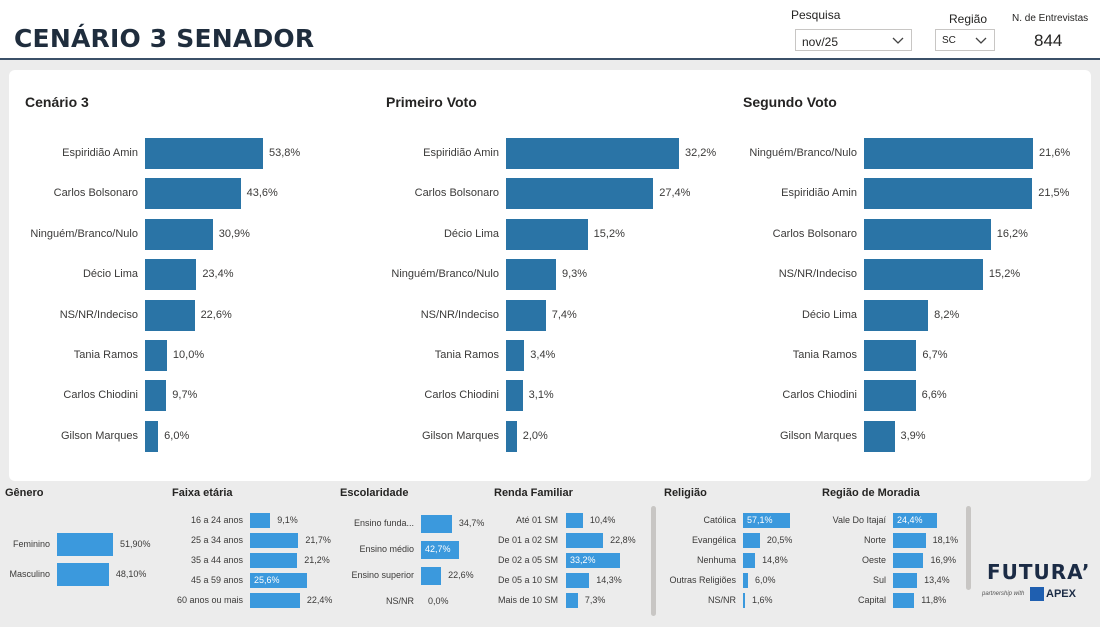 The image size is (1100, 627). Describe the element at coordinates (943, 559) in the screenshot. I see `regiao-de-moradia-value-label: 16,9%` at that location.